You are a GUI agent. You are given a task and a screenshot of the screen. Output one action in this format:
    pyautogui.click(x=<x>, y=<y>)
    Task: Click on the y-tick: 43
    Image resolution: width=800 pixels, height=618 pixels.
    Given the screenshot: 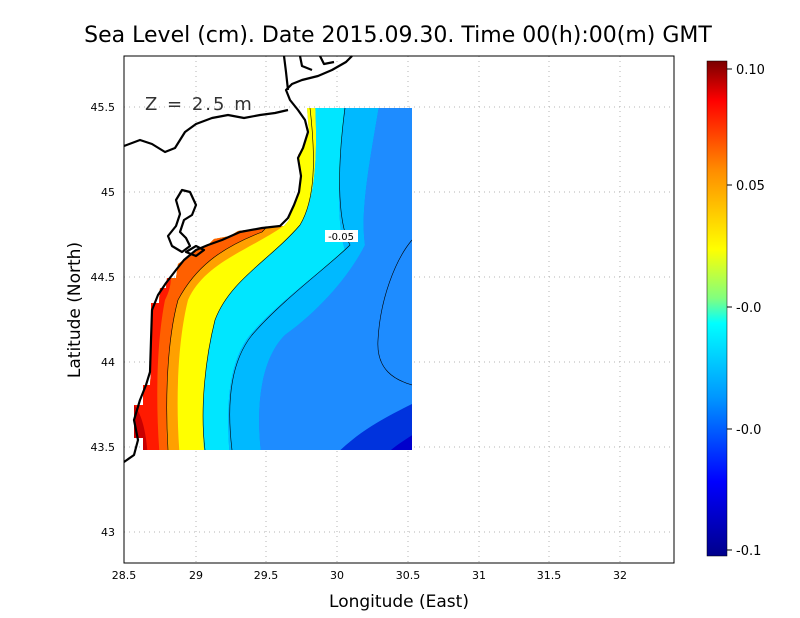 What is the action you would take?
    pyautogui.click(x=108, y=532)
    